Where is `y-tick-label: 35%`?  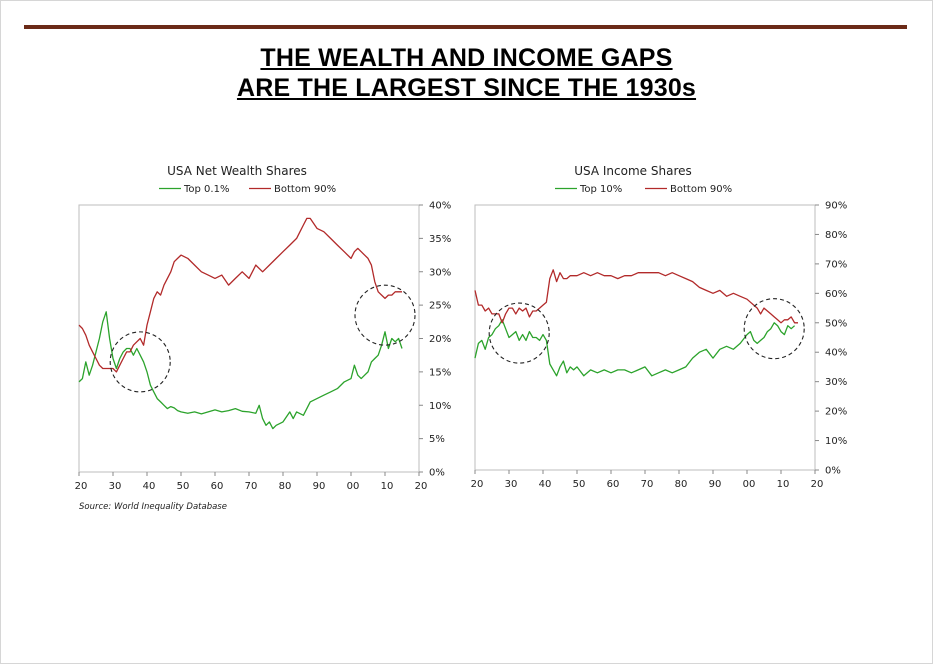
y-tick-label: 35% is located at coordinates (440, 239).